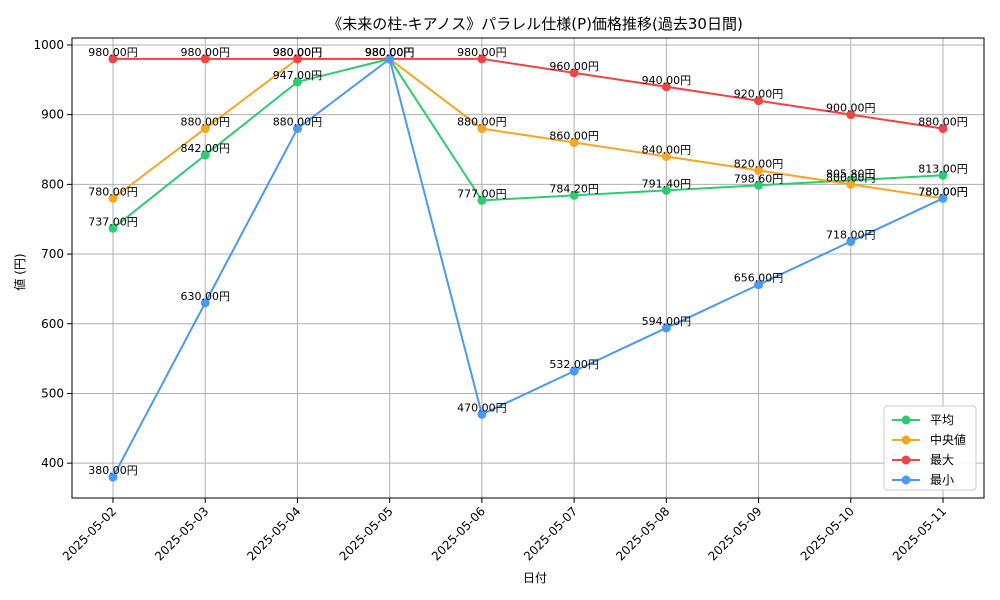  I want to click on data-label: 777.00円, so click(482, 193).